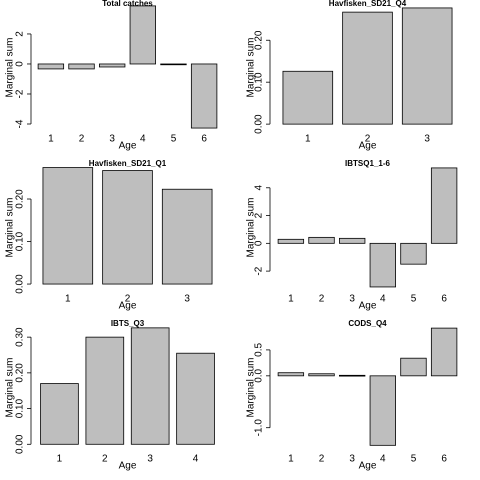 This screenshot has width=480, height=480. What do you see at coordinates (347, 395) in the screenshot?
I see `panel: CODS_Q4 Age Marginal sum -1.0 0.0 0.5 1 2 3 4 5 6` at bounding box center [347, 395].